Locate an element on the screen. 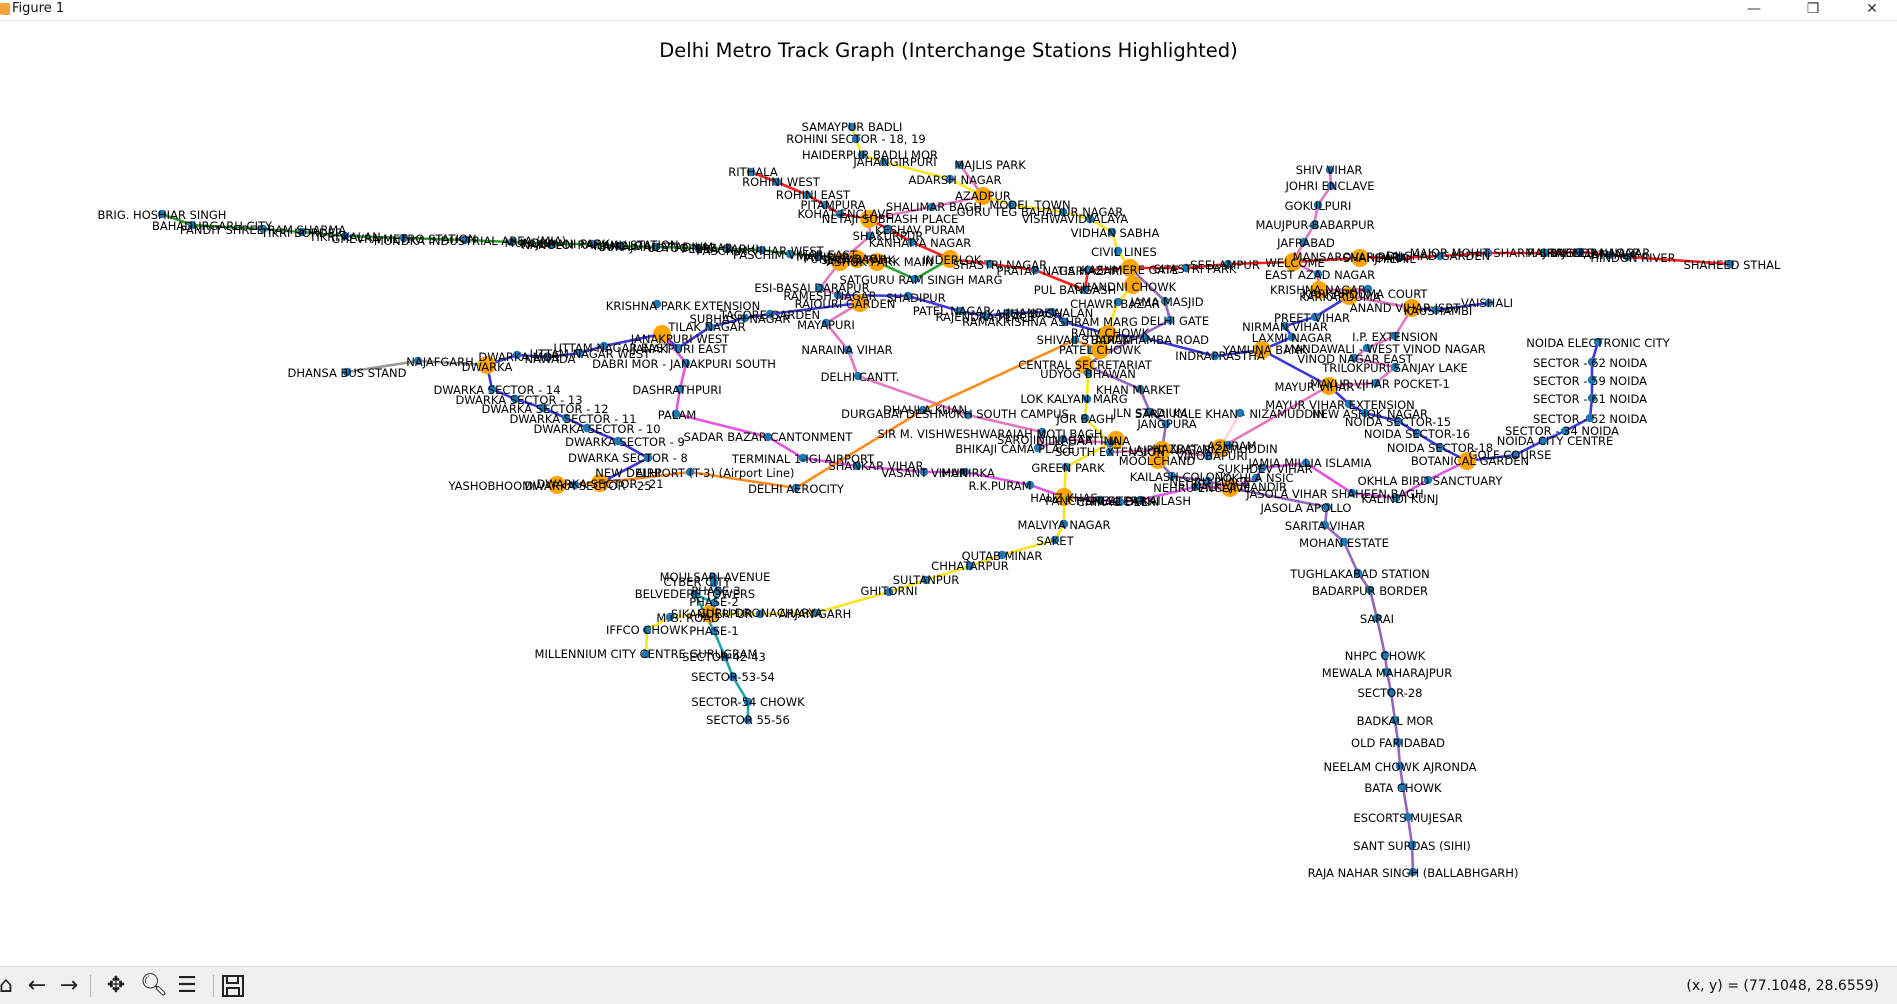 The height and width of the screenshot is (1004, 1897). station-label: SHAHDARA is located at coordinates (1375, 258).